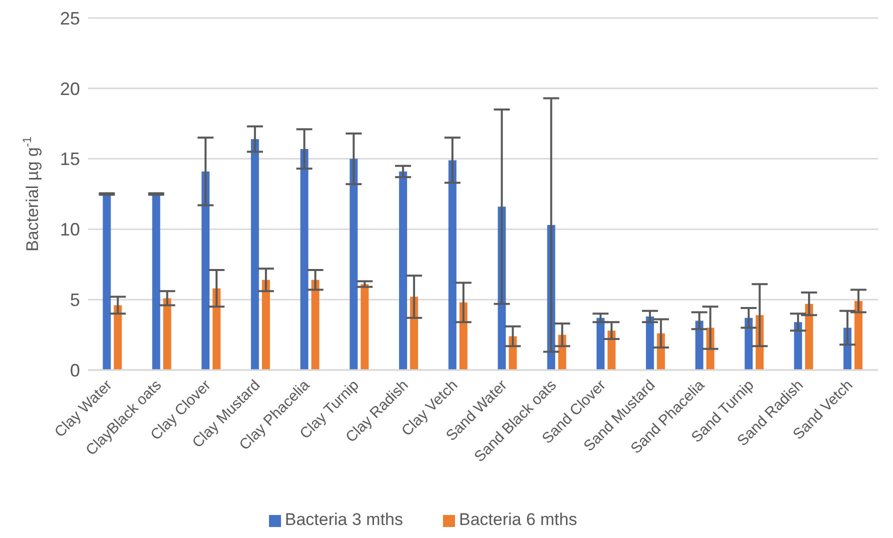 The width and height of the screenshot is (893, 538). Describe the element at coordinates (343, 519) in the screenshot. I see `legend-label: Bacteria 3 mths` at that location.